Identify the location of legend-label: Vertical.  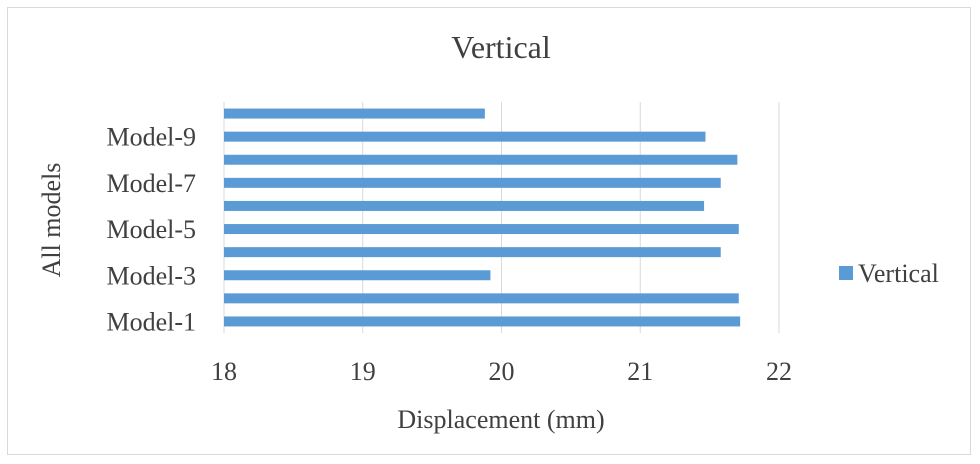
(898, 273).